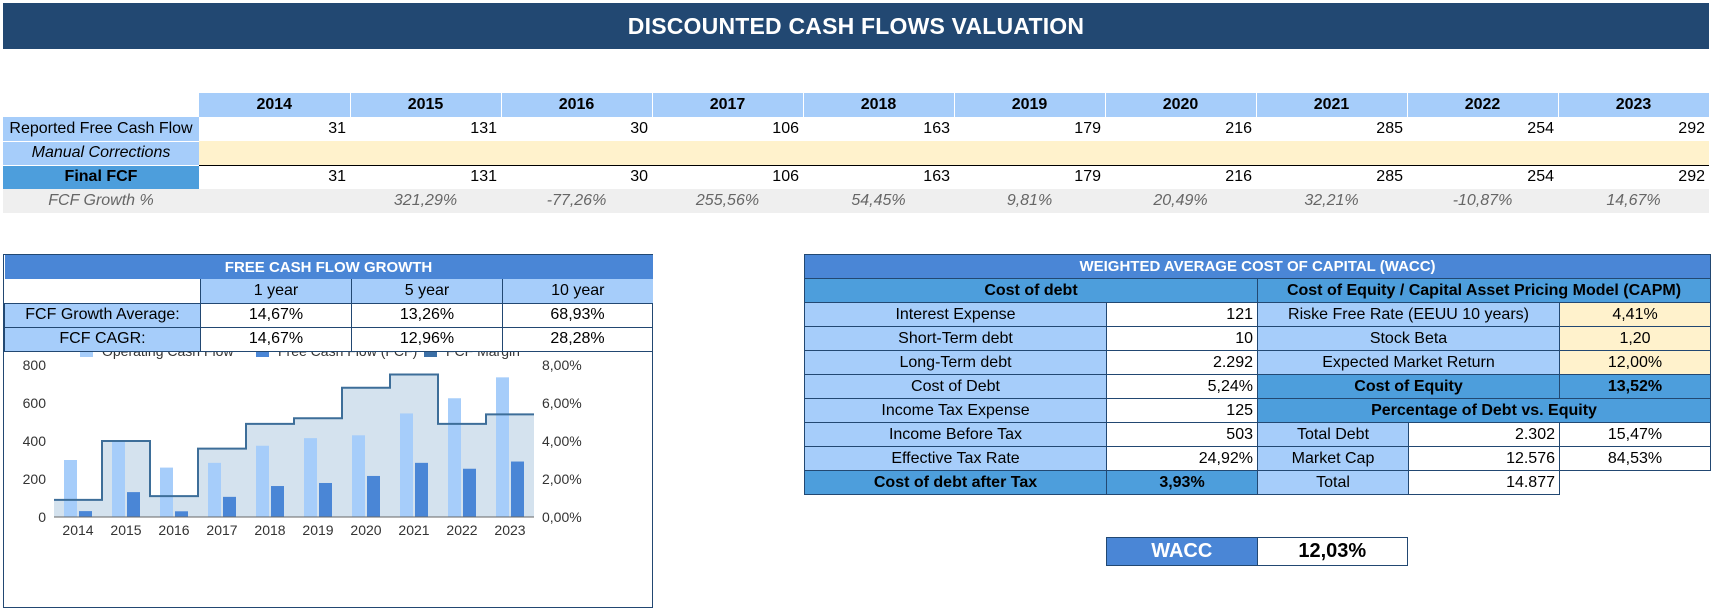 The height and width of the screenshot is (611, 1712). What do you see at coordinates (1331, 201) in the screenshot?
I see `cell: 32,21%` at bounding box center [1331, 201].